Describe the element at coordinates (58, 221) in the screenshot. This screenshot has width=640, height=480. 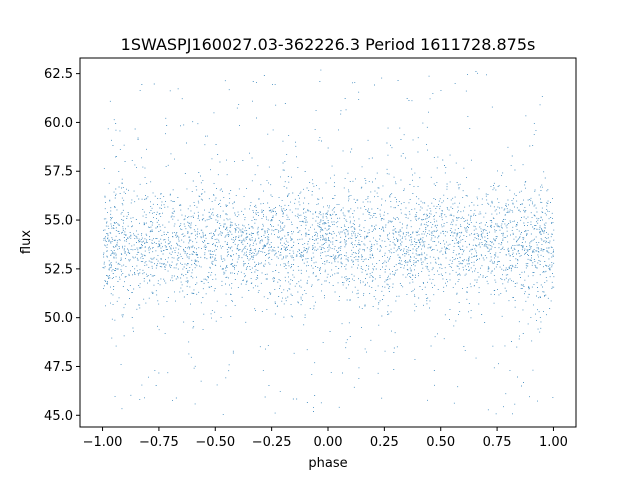
I see `y-tick-label: 55.0` at that location.